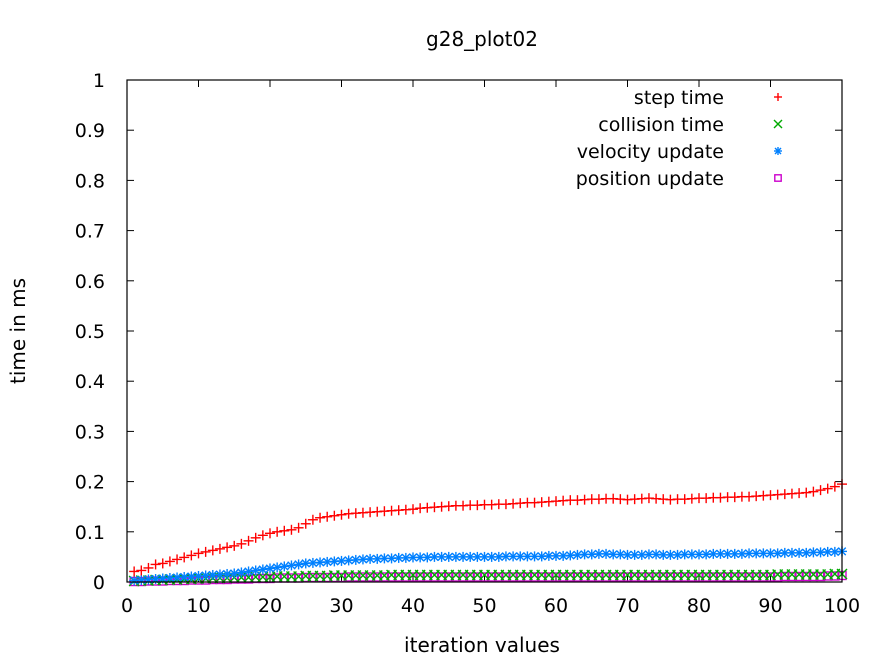 This screenshot has width=889, height=667. What do you see at coordinates (699, 606) in the screenshot?
I see `x-tick-label: 80` at bounding box center [699, 606].